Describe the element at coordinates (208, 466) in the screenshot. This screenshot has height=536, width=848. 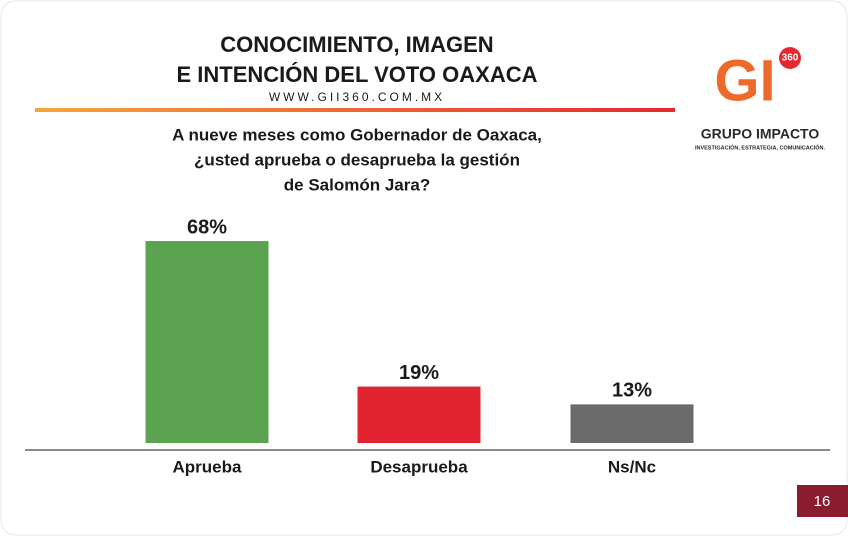
I see `category-label: Aprueba` at that location.